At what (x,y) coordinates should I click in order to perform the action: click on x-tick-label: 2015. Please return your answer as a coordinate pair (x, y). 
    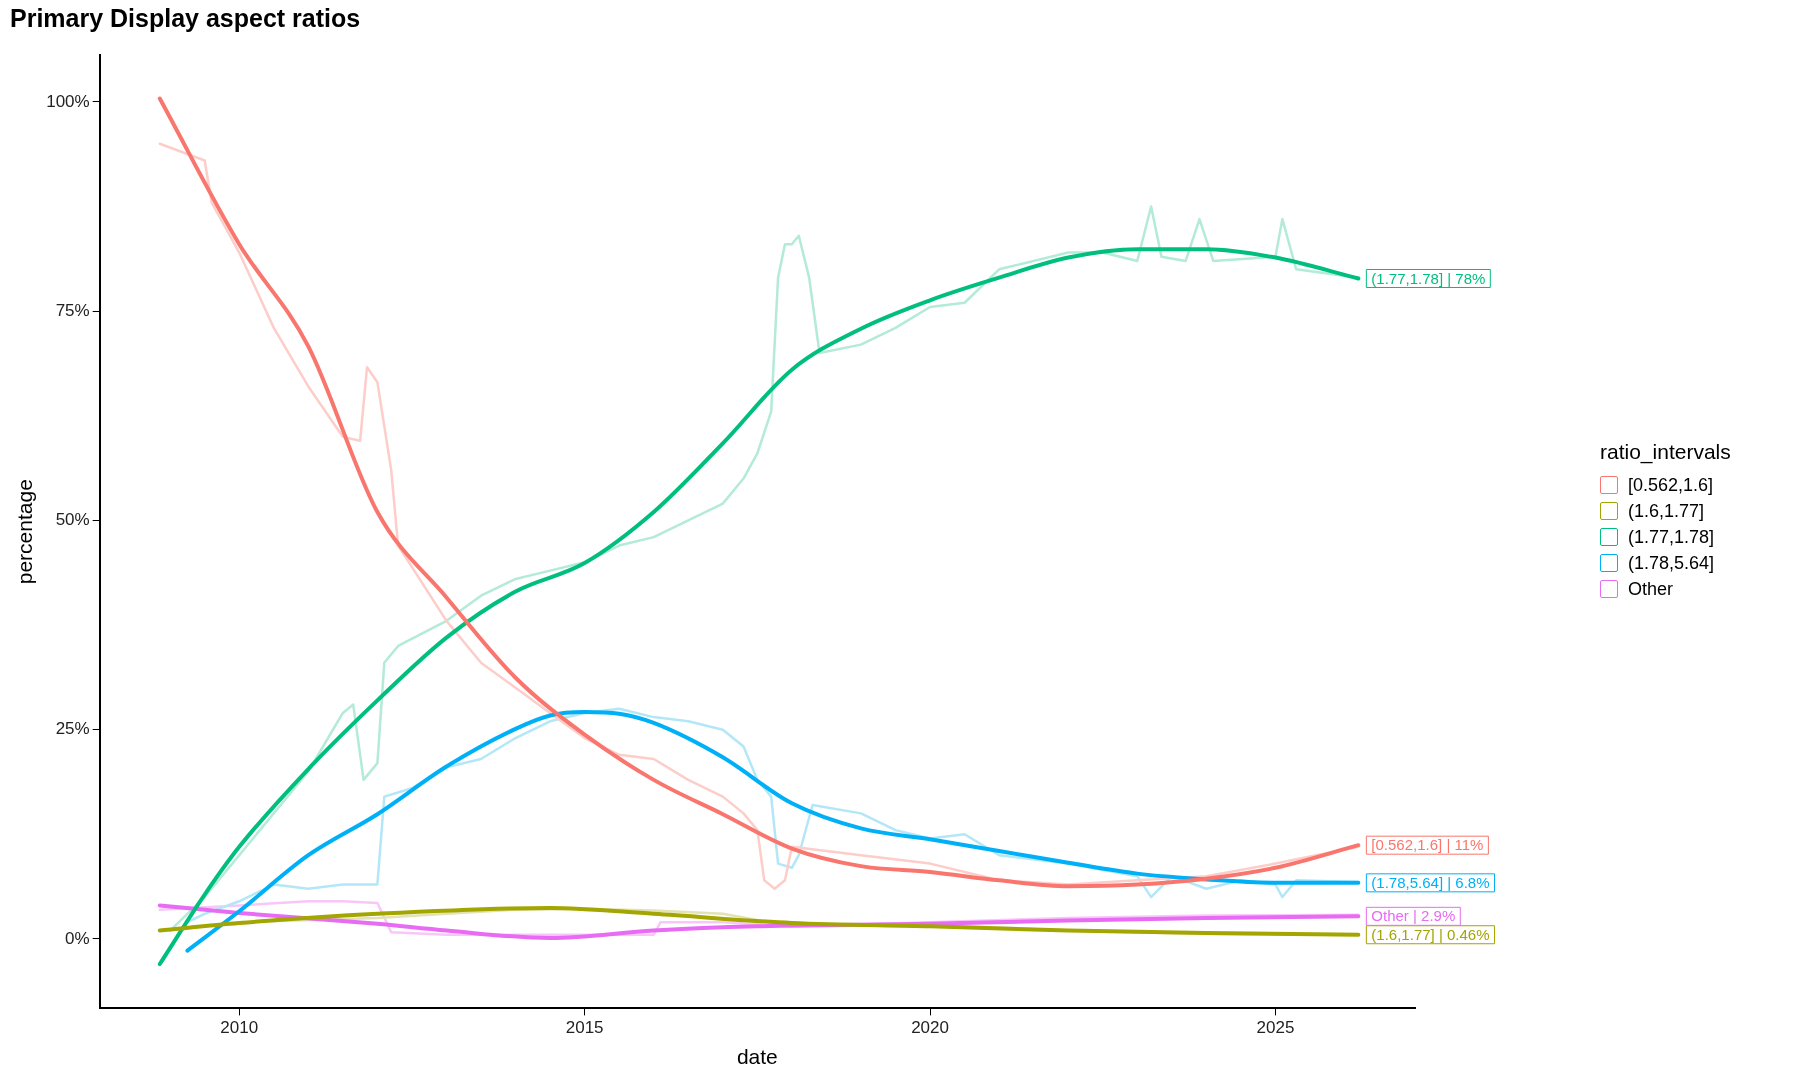
    Looking at the image, I should click on (584, 1028).